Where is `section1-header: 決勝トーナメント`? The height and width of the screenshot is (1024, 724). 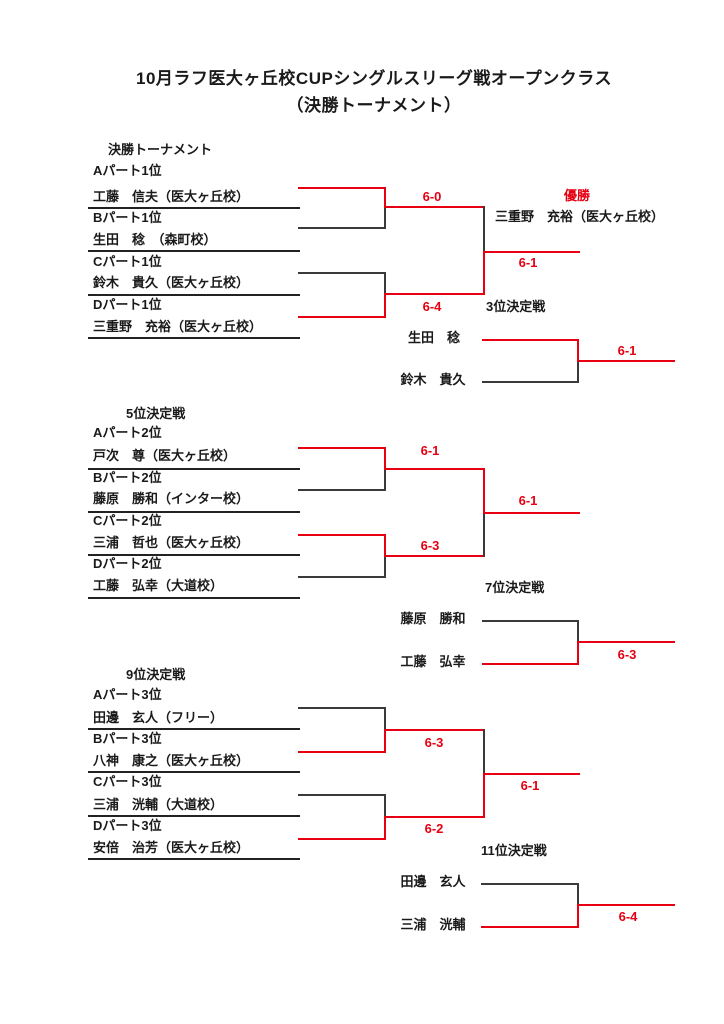
section1-header: 決勝トーナメント is located at coordinates (160, 149).